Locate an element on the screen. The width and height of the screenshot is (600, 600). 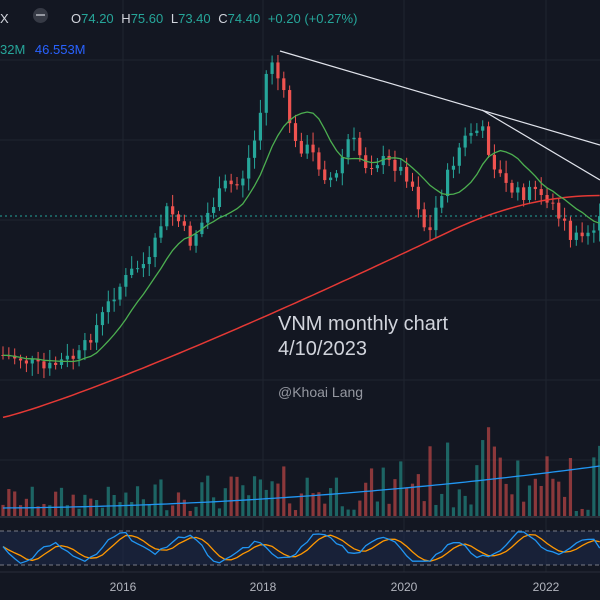
annotation-title: VNM monthly chart is located at coordinates (363, 324).